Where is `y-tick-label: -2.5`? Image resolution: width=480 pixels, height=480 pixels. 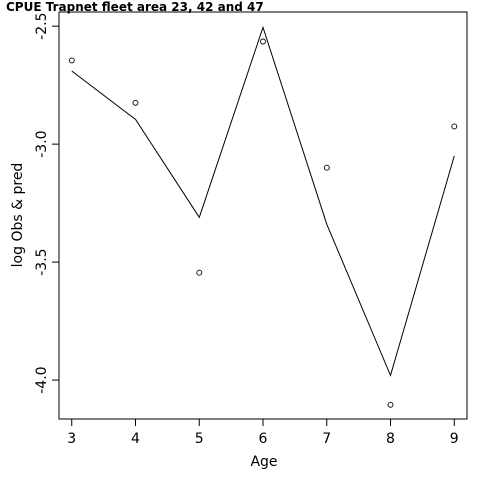 y-tick-label: -2.5 is located at coordinates (42, 25).